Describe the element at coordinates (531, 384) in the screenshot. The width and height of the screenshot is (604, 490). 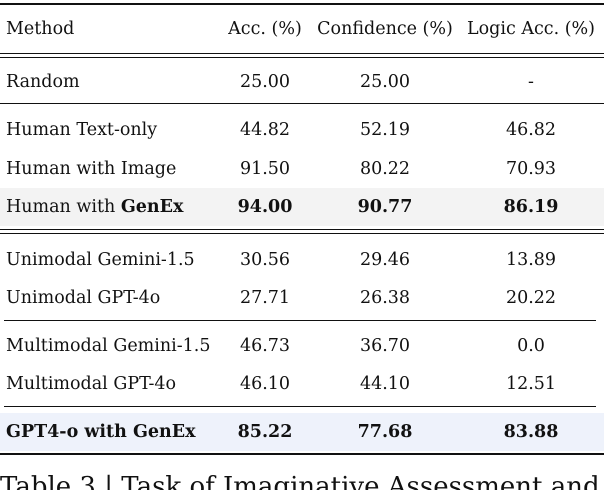
I see `row-logic-acc: 12.51` at that location.